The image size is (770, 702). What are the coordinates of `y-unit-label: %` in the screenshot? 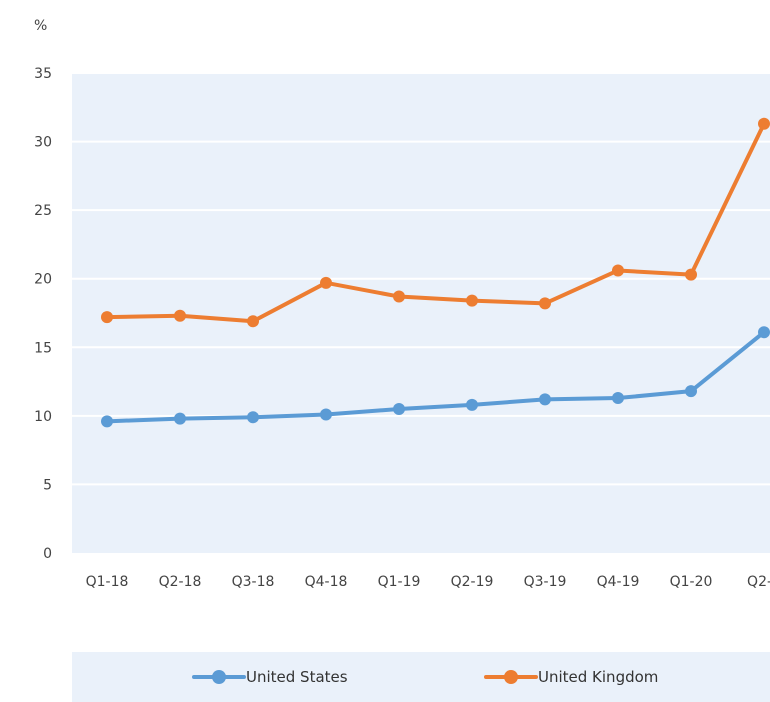 It's located at (41, 26).